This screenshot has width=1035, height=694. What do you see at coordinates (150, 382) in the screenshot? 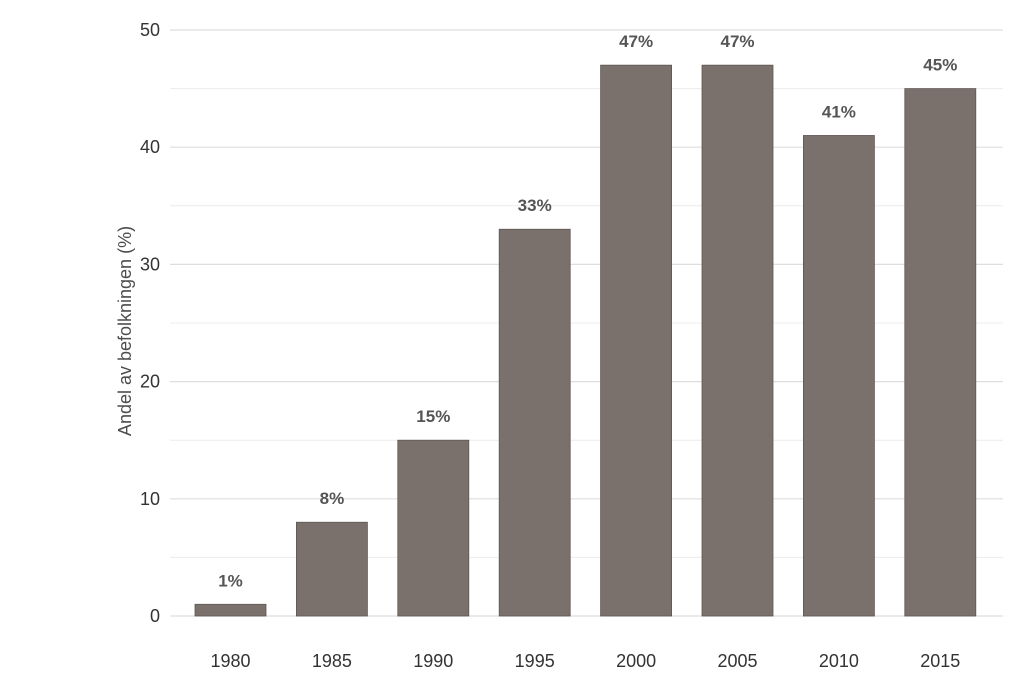
I see `y-tick-label: 20` at bounding box center [150, 382].